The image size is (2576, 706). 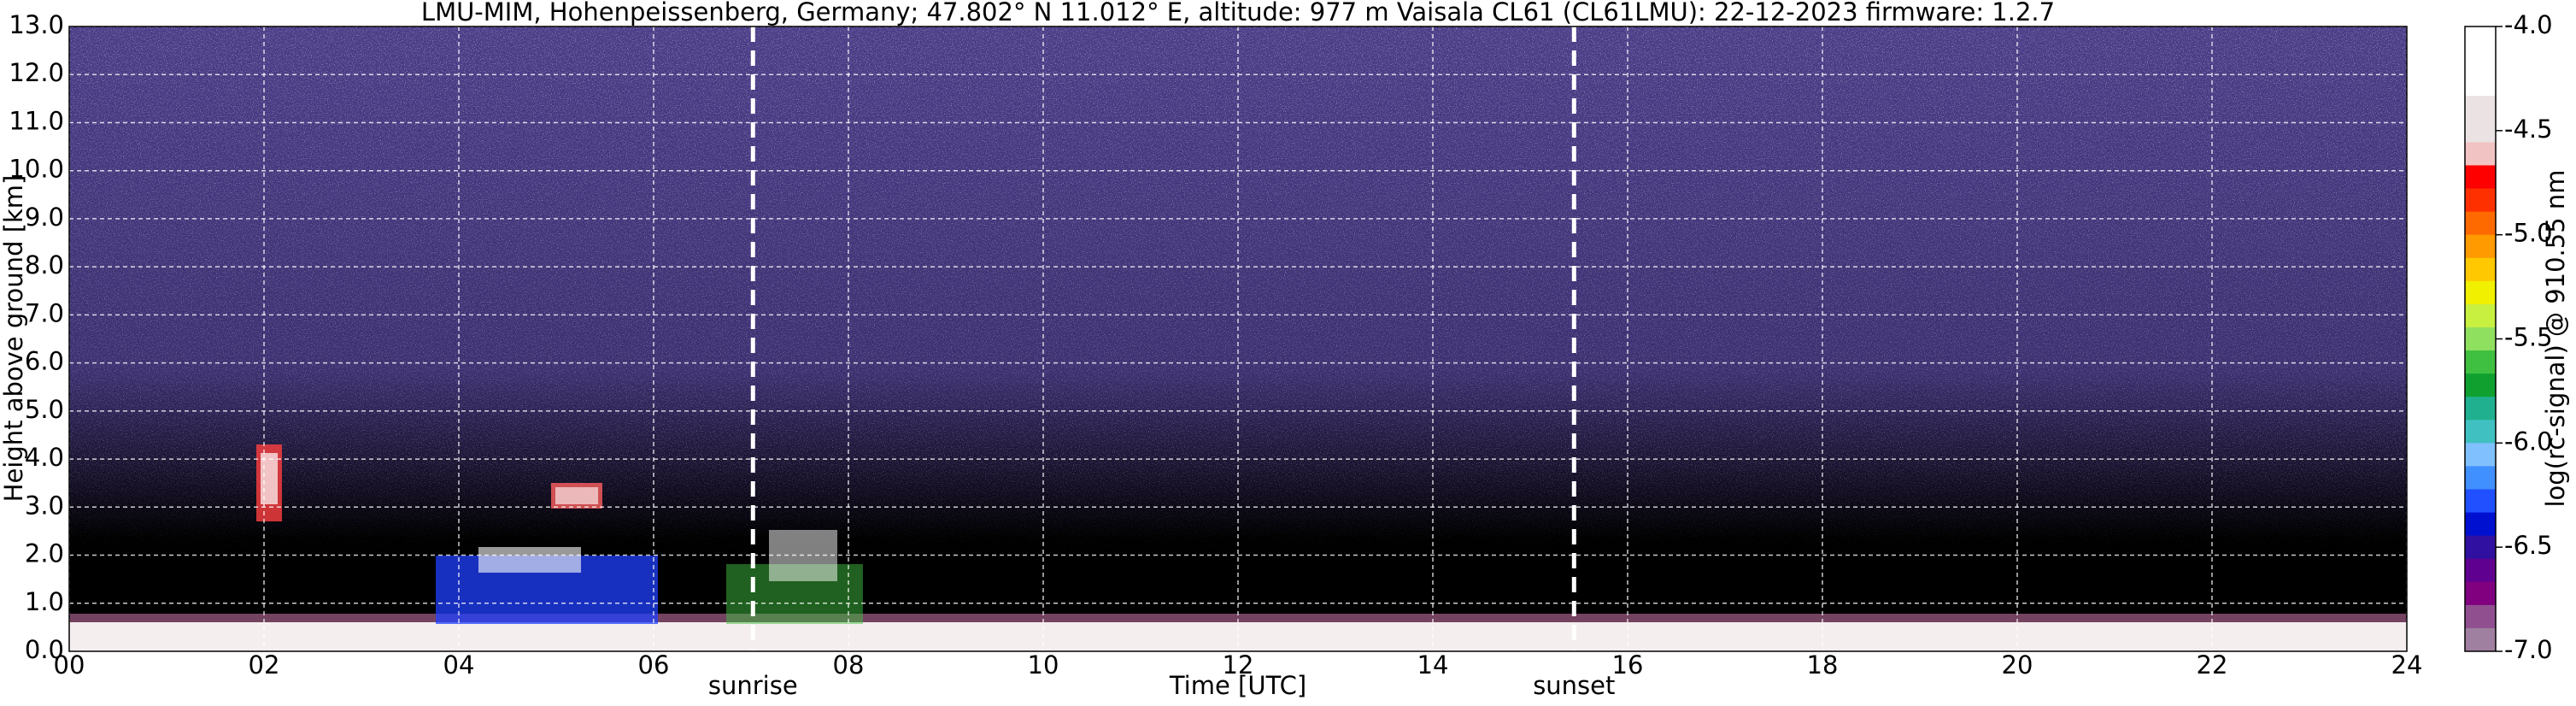 I want to click on x-tick-label: 04, so click(x=459, y=665).